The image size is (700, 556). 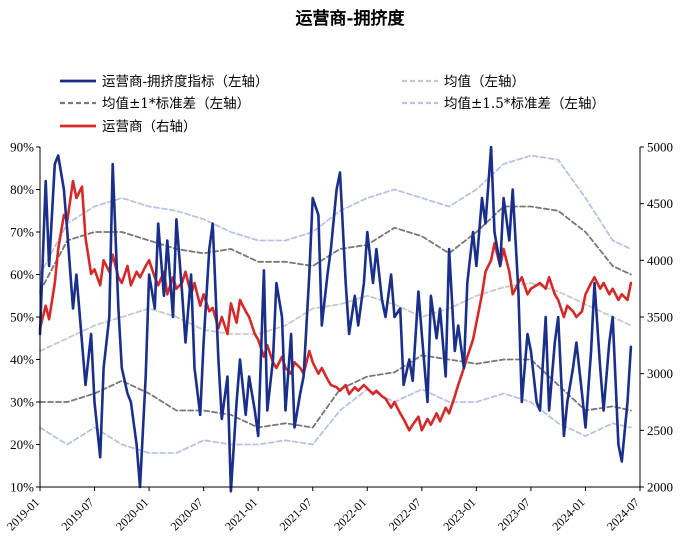 What do you see at coordinates (660, 487) in the screenshot?
I see `right-tick-label: 2000` at bounding box center [660, 487].